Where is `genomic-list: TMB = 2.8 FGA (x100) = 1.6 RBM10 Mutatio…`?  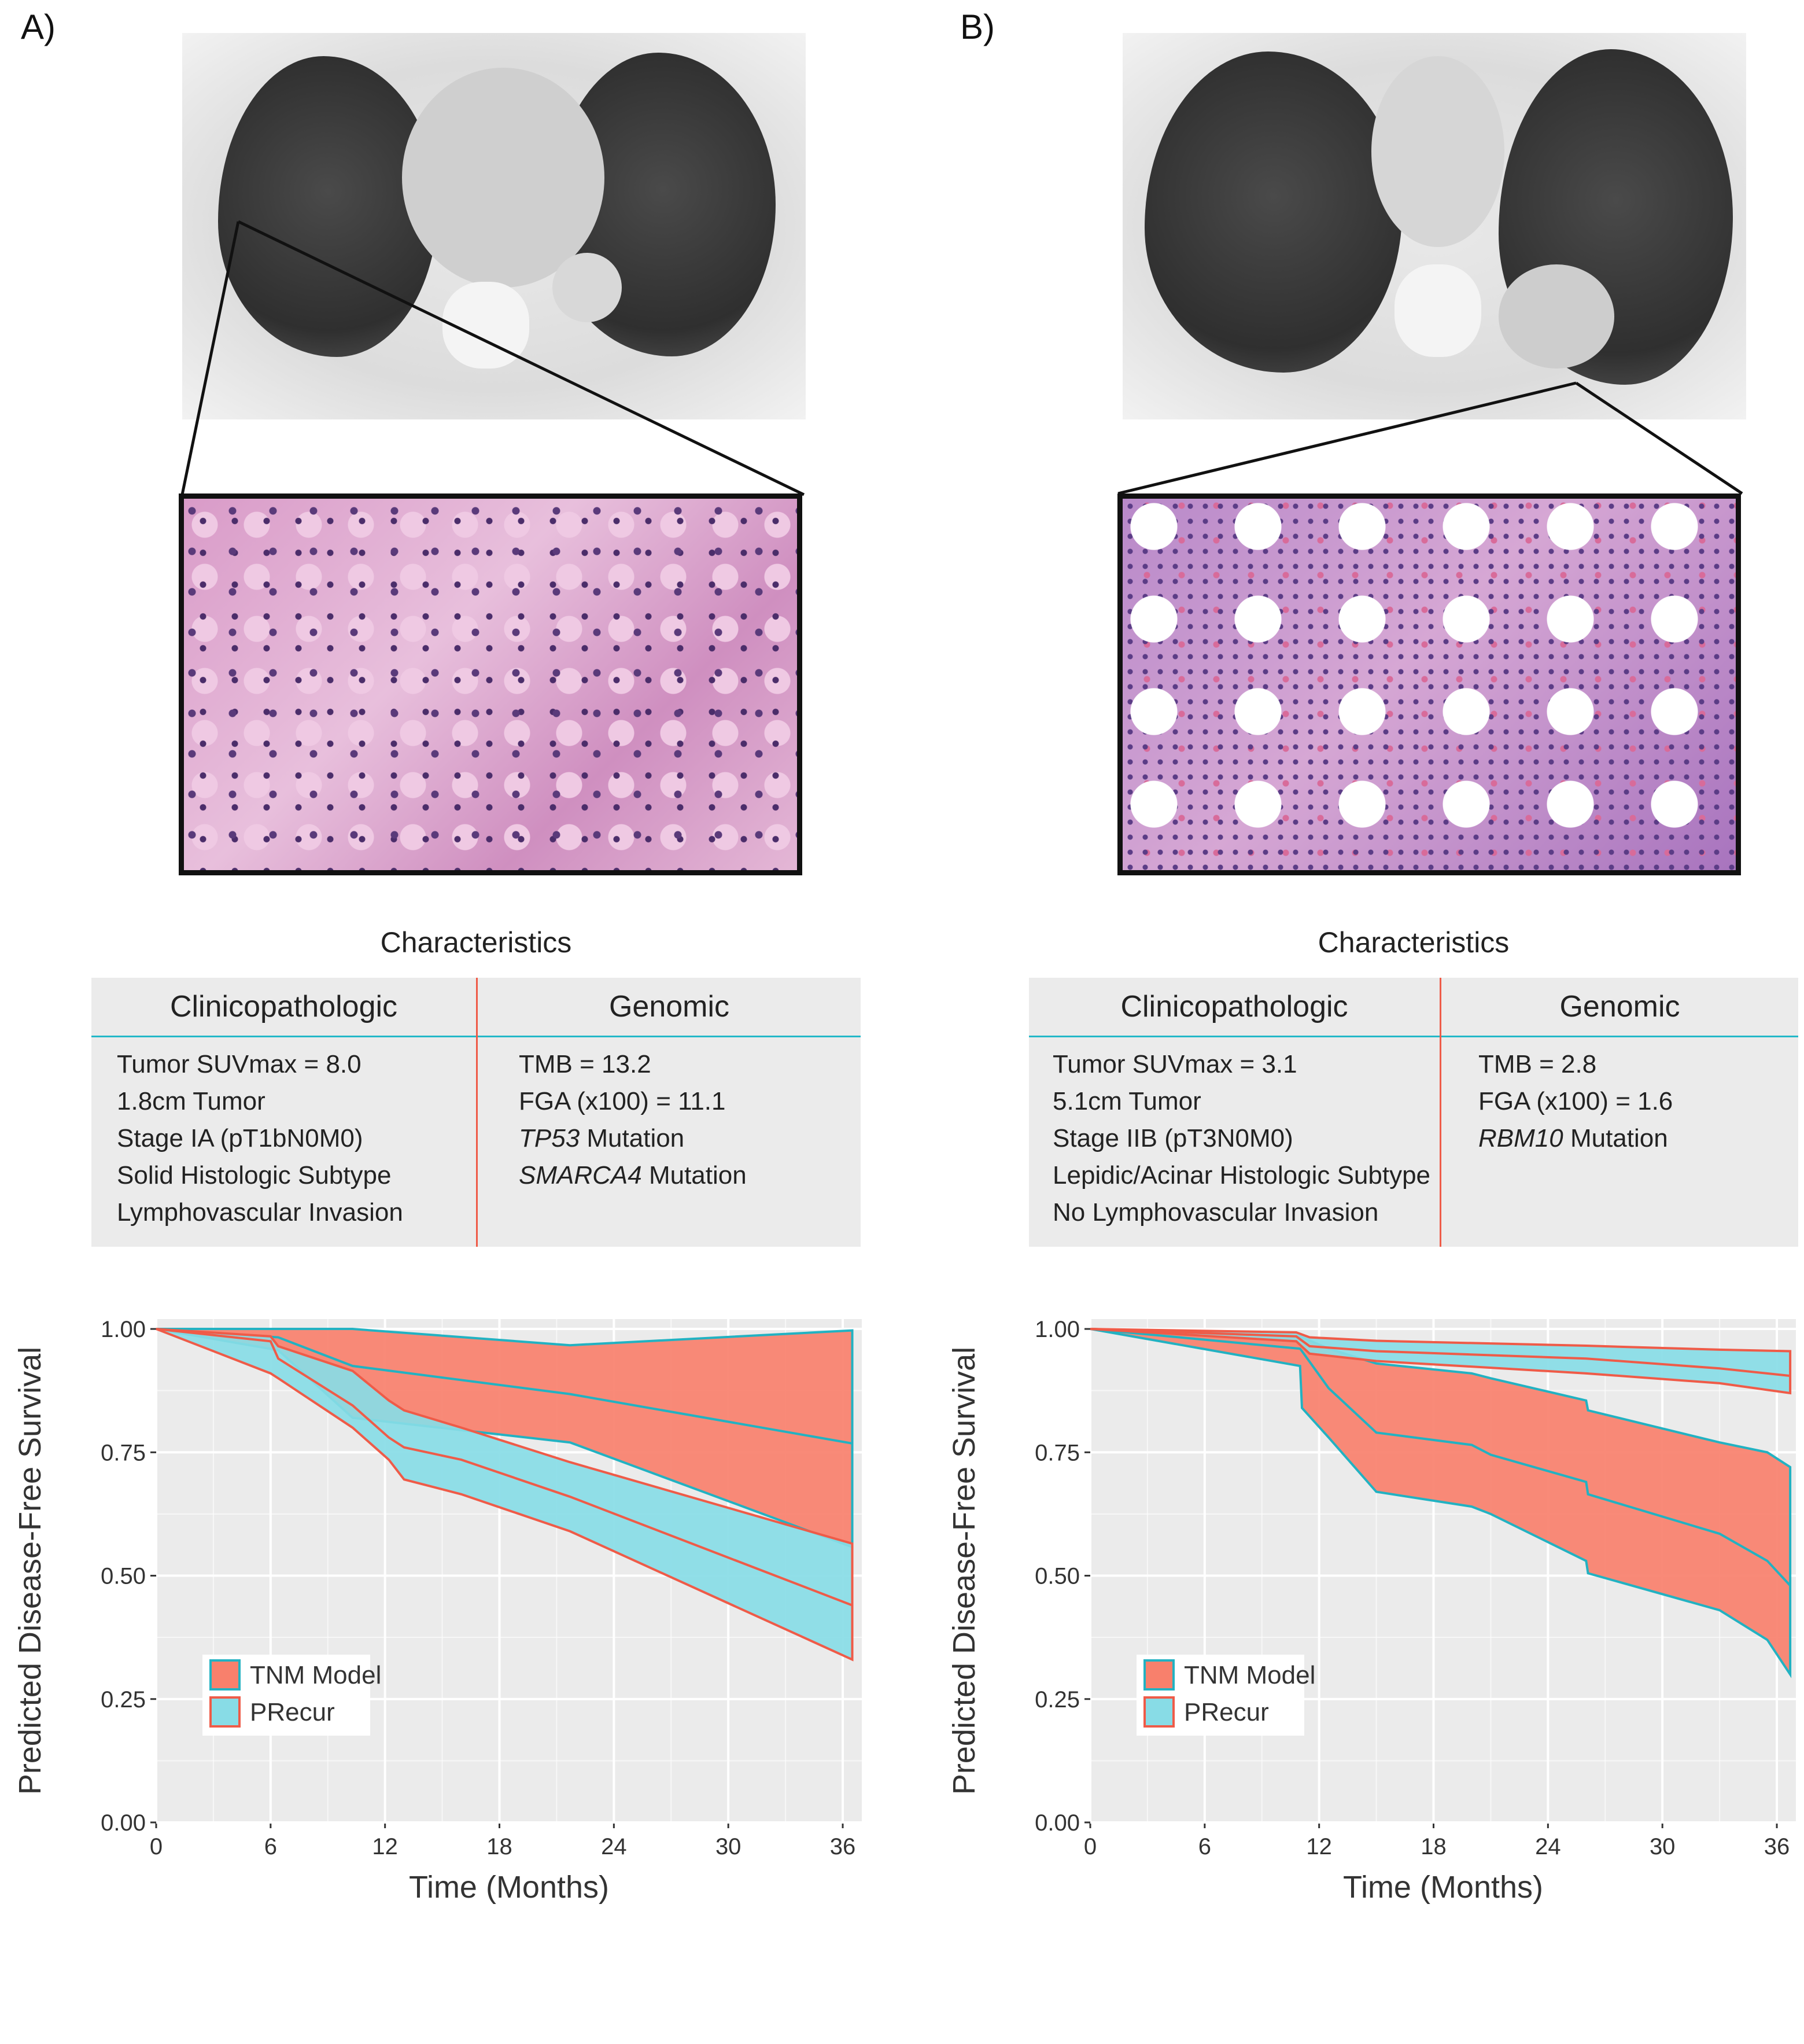
genomic-list: TMB = 2.8 FGA (x100) = 1.6 RBM10 Mutatio… is located at coordinates (1575, 1101).